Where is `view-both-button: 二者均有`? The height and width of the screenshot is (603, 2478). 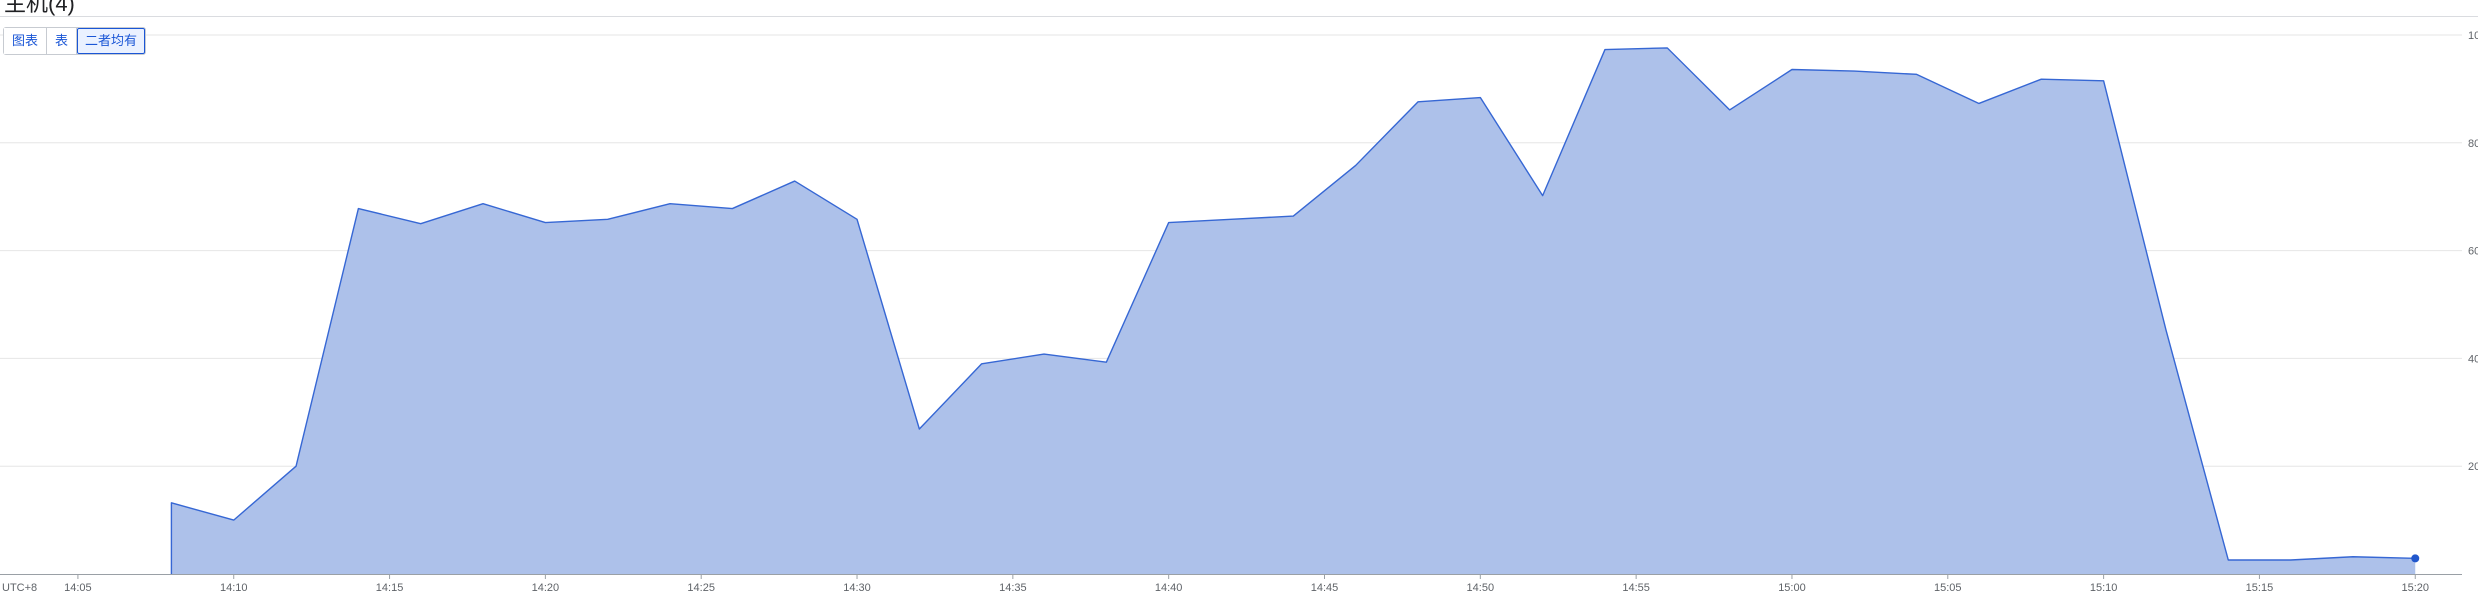
view-both-button: 二者均有 is located at coordinates (111, 41).